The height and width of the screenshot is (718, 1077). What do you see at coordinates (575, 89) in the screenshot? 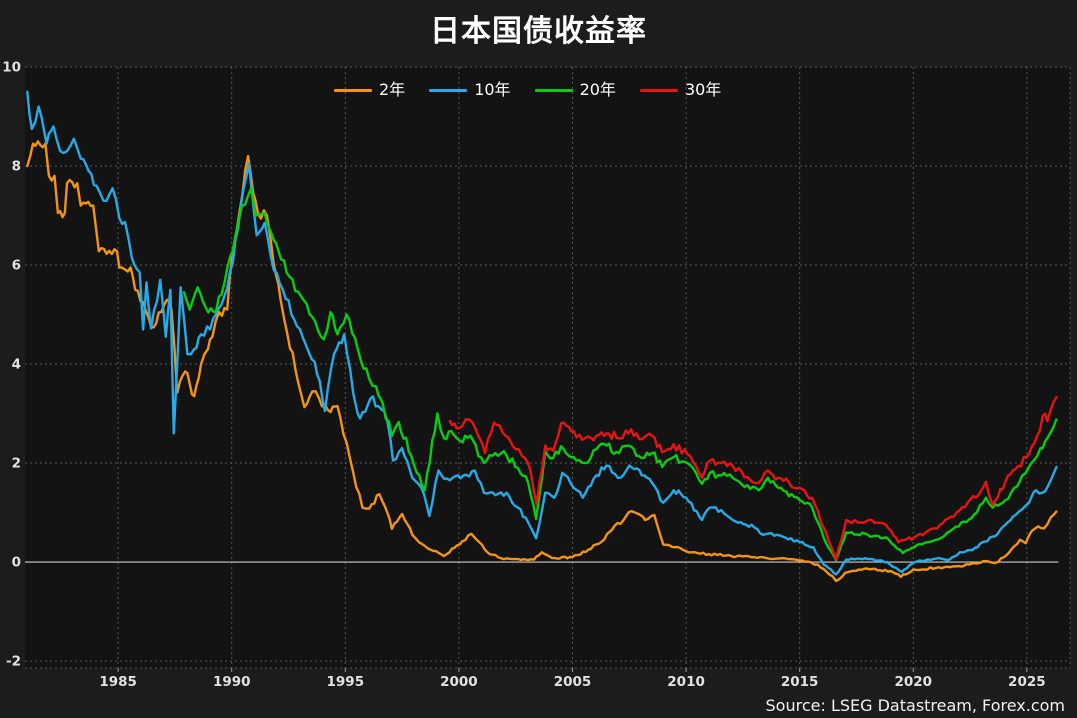
I see `legend-item-2: 20年` at bounding box center [575, 89].